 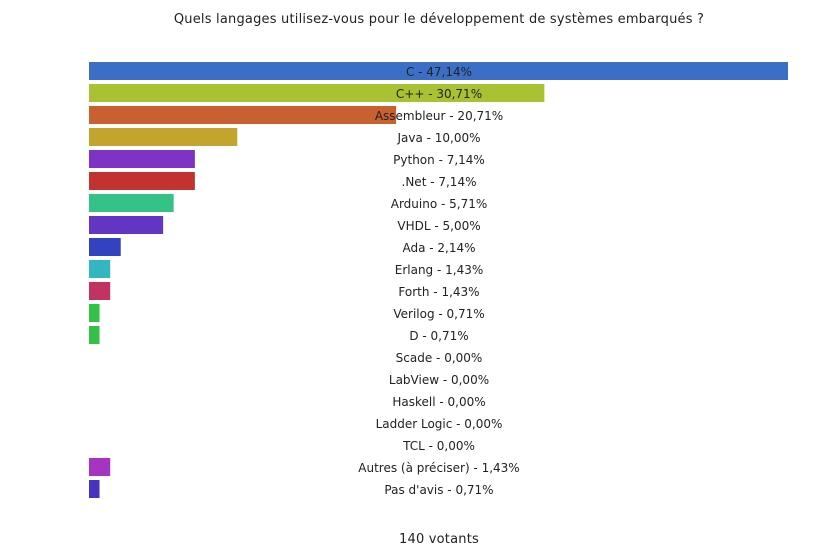 What do you see at coordinates (438, 226) in the screenshot?
I see `bar-label: VHDL - 5,00%` at bounding box center [438, 226].